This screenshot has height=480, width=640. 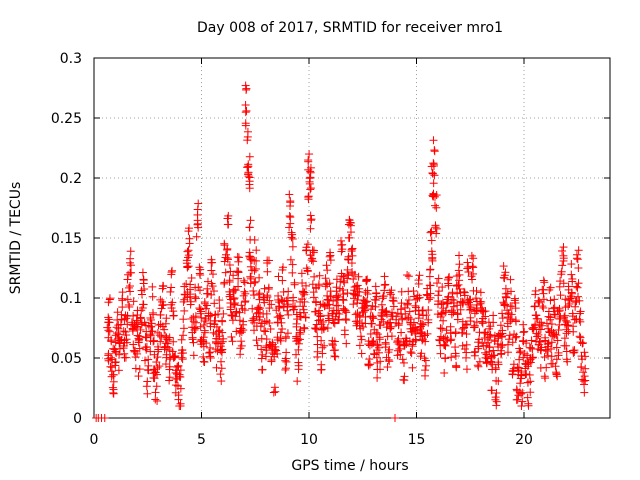 What do you see at coordinates (77, 419) in the screenshot?
I see `y-tick-label: 0` at bounding box center [77, 419].